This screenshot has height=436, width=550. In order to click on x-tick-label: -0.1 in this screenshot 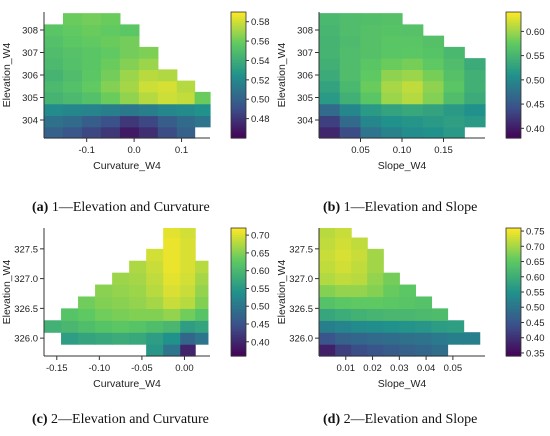, I will do `click(86, 150)`.